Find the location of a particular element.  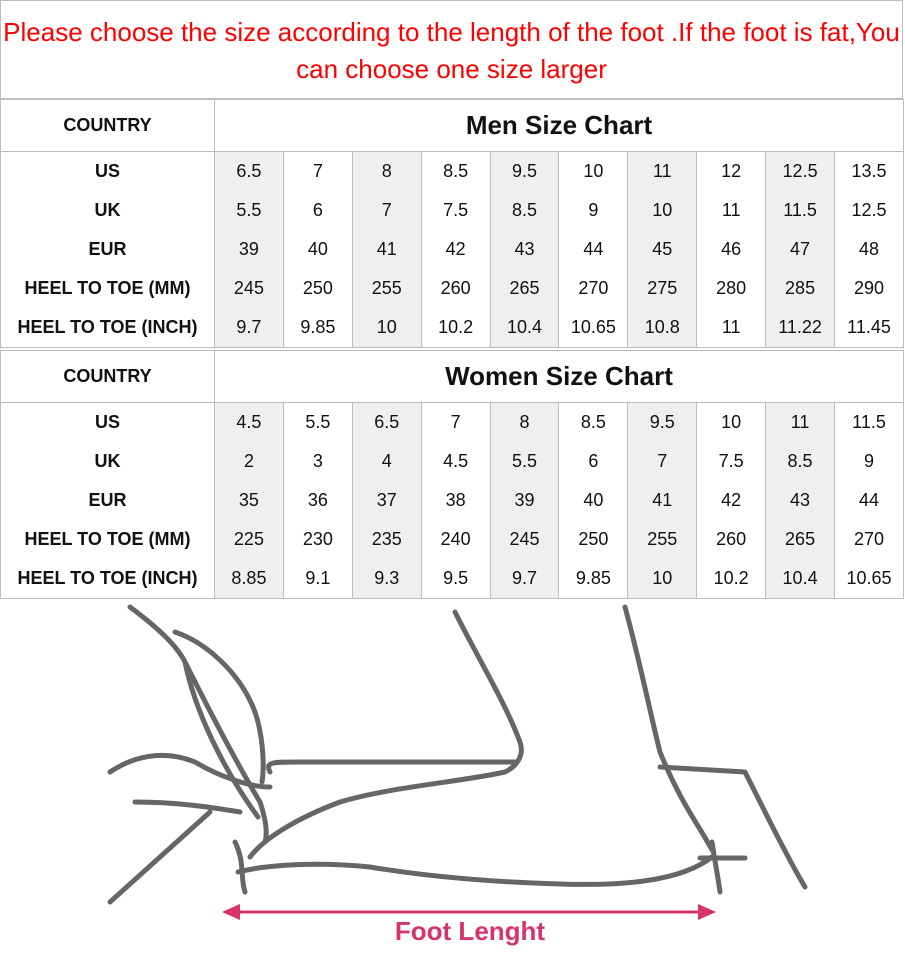

men-header-row: COUNTRY Men Size Chart is located at coordinates (452, 125).